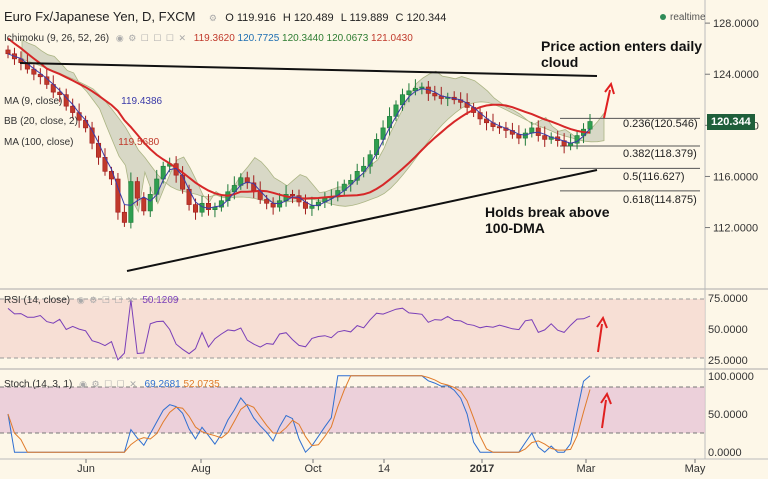  Describe the element at coordinates (312, 469) in the screenshot. I see `time-tick-label: Oct` at that location.